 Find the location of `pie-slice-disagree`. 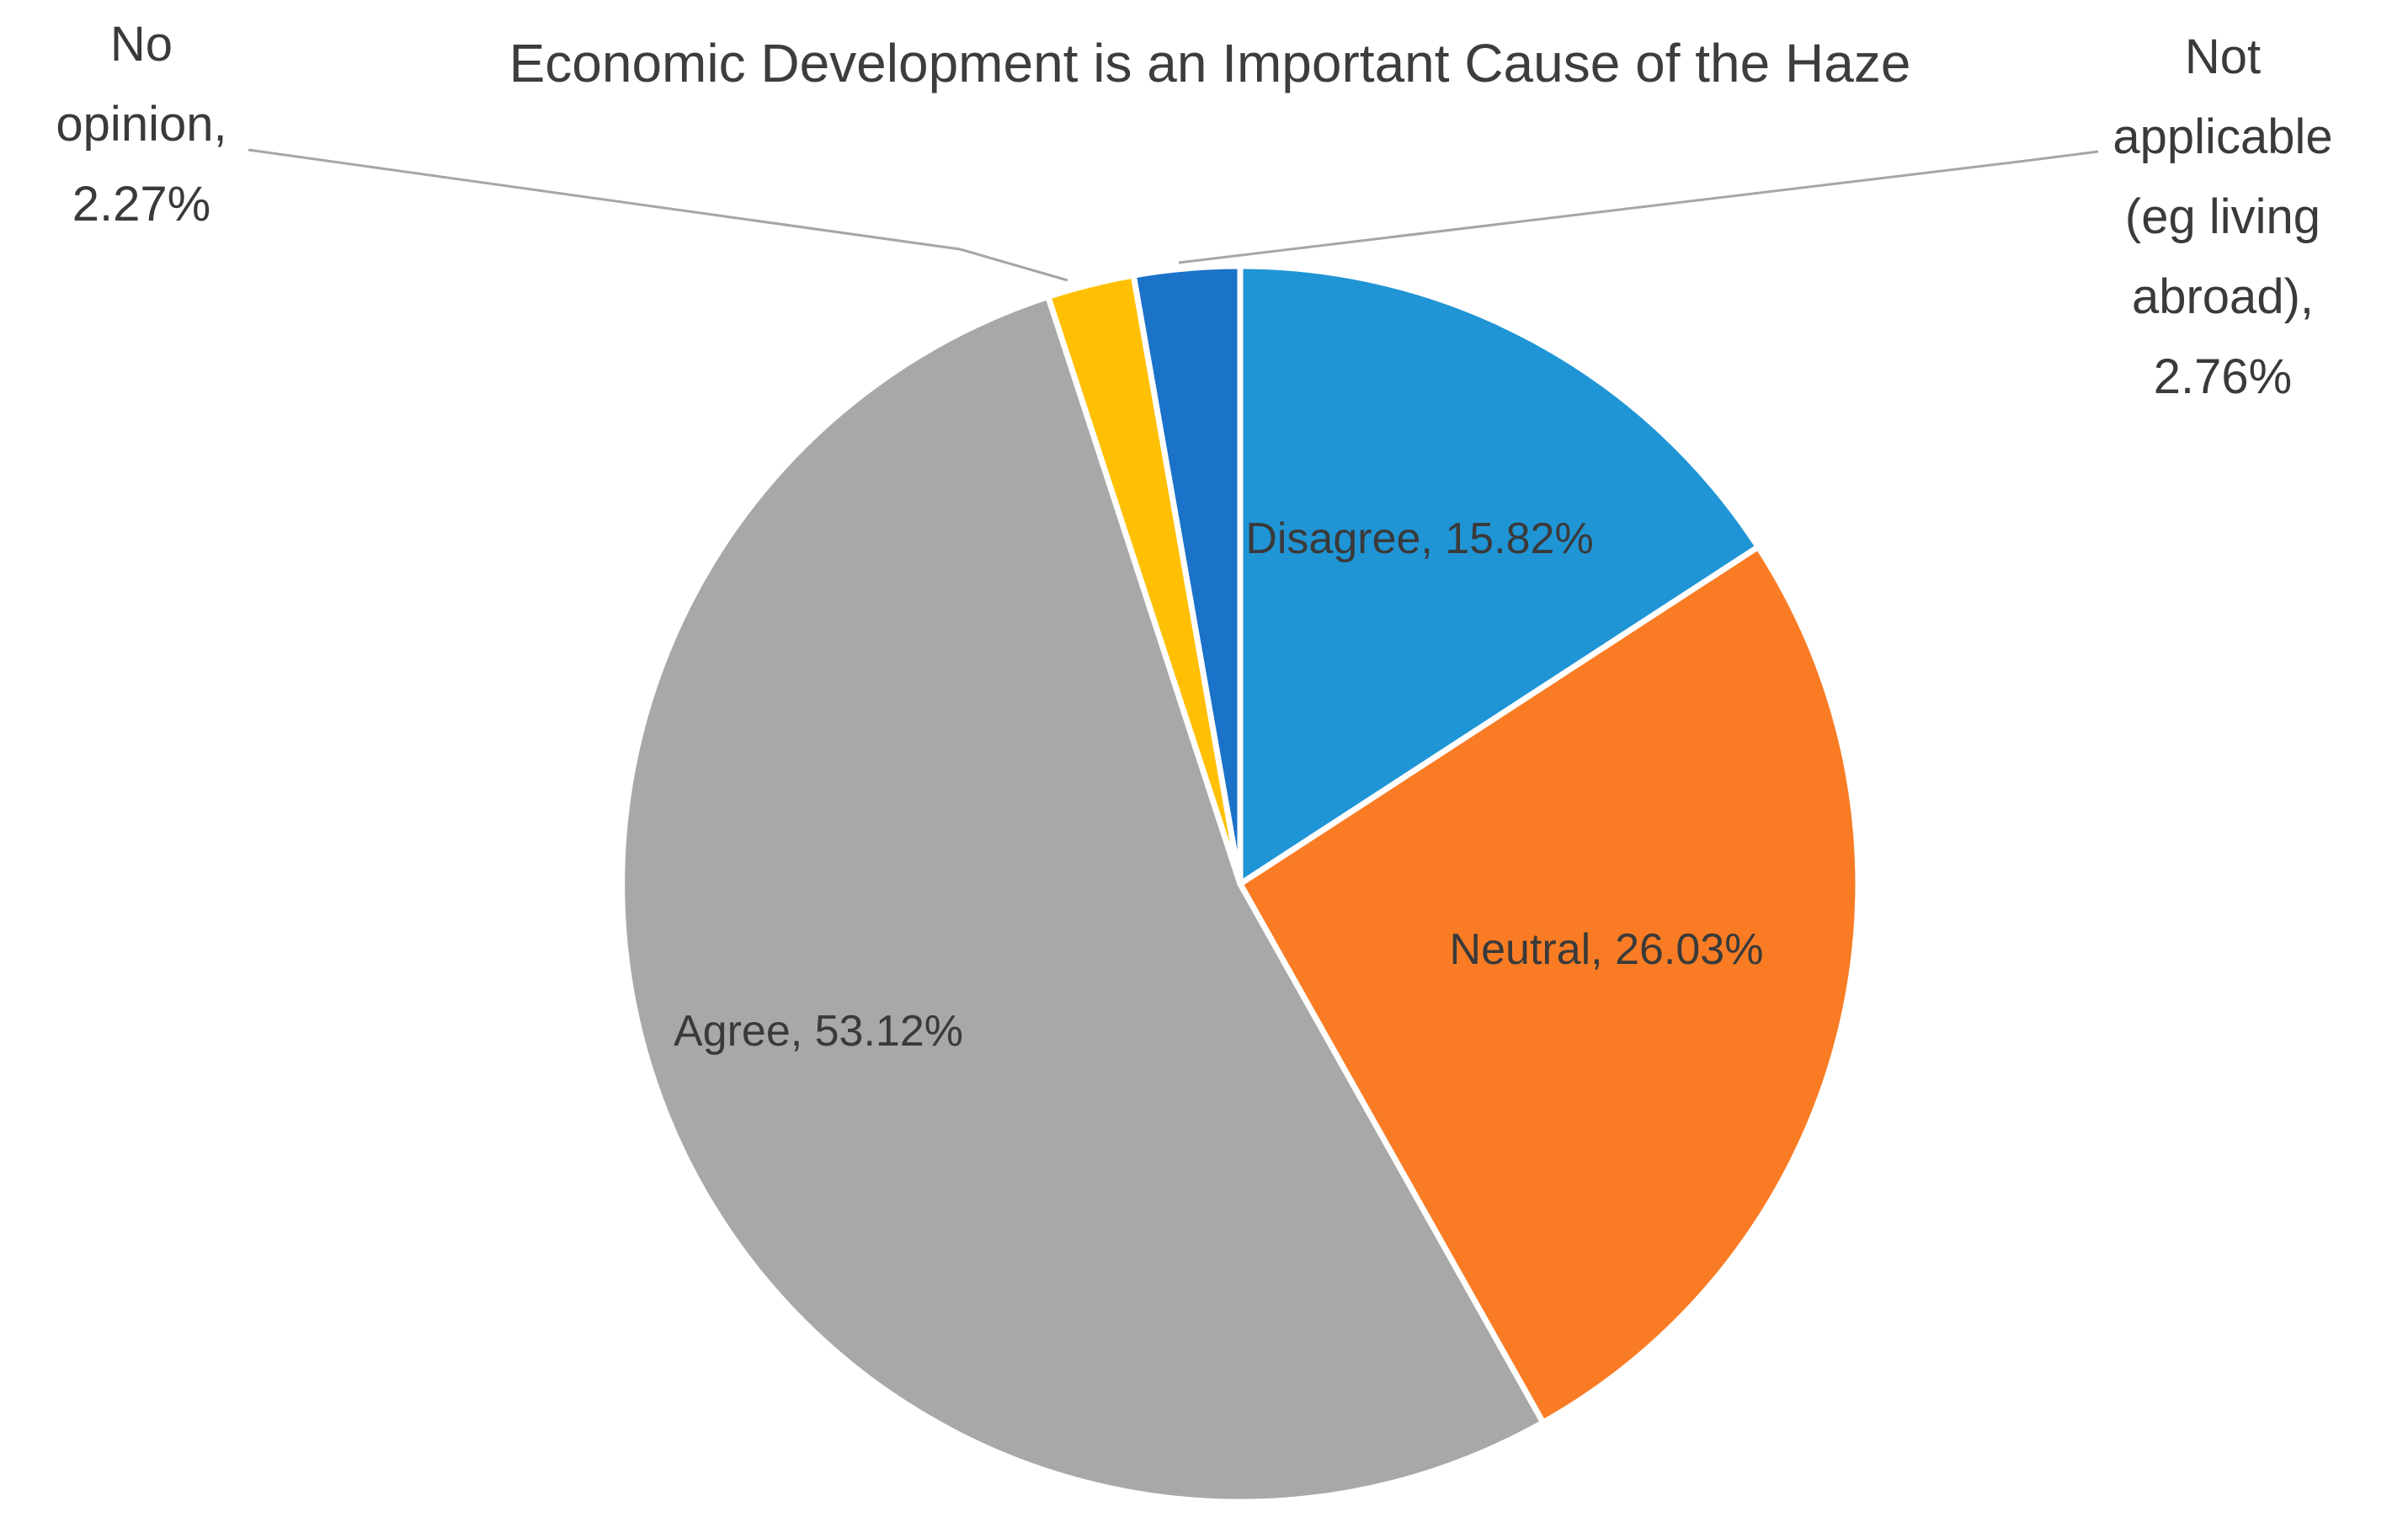

pie-slice-disagree is located at coordinates (1499, 575).